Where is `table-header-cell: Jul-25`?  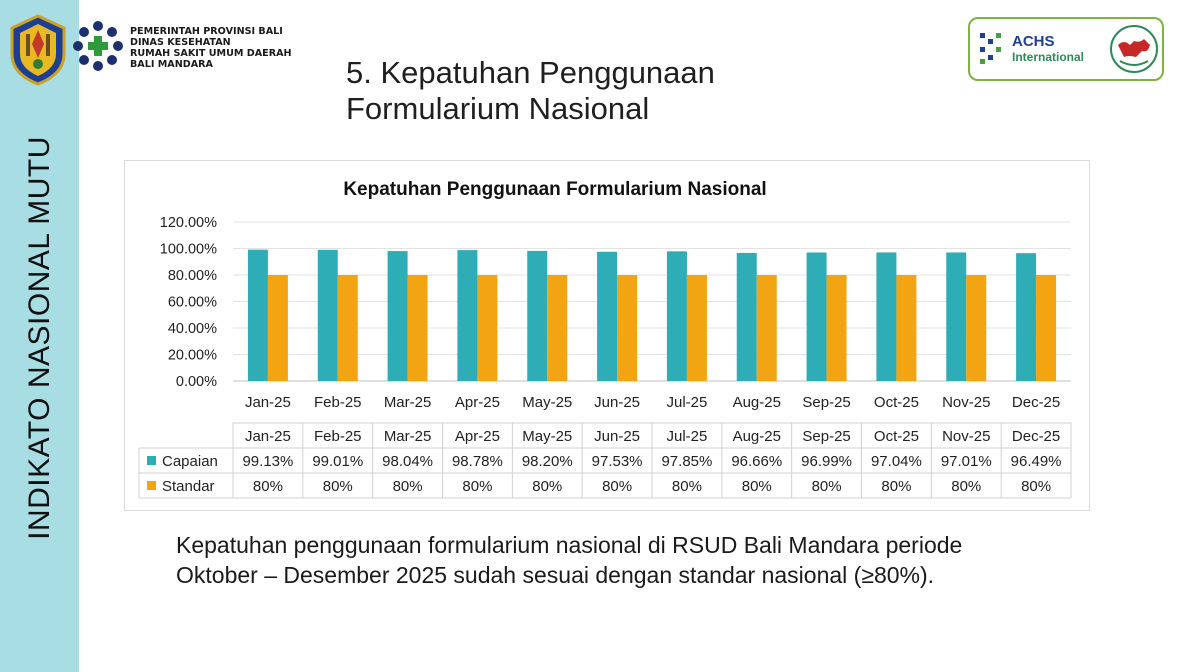
table-header-cell: Jul-25 is located at coordinates (686, 436).